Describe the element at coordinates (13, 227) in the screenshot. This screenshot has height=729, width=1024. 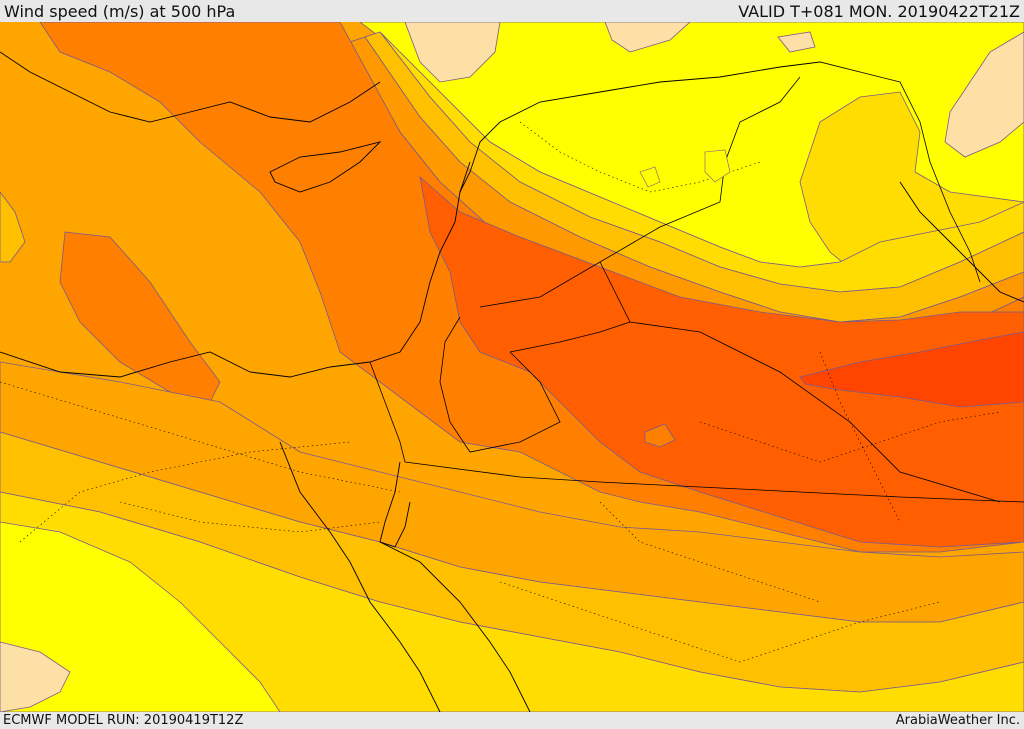
I see `field-amber-w` at that location.